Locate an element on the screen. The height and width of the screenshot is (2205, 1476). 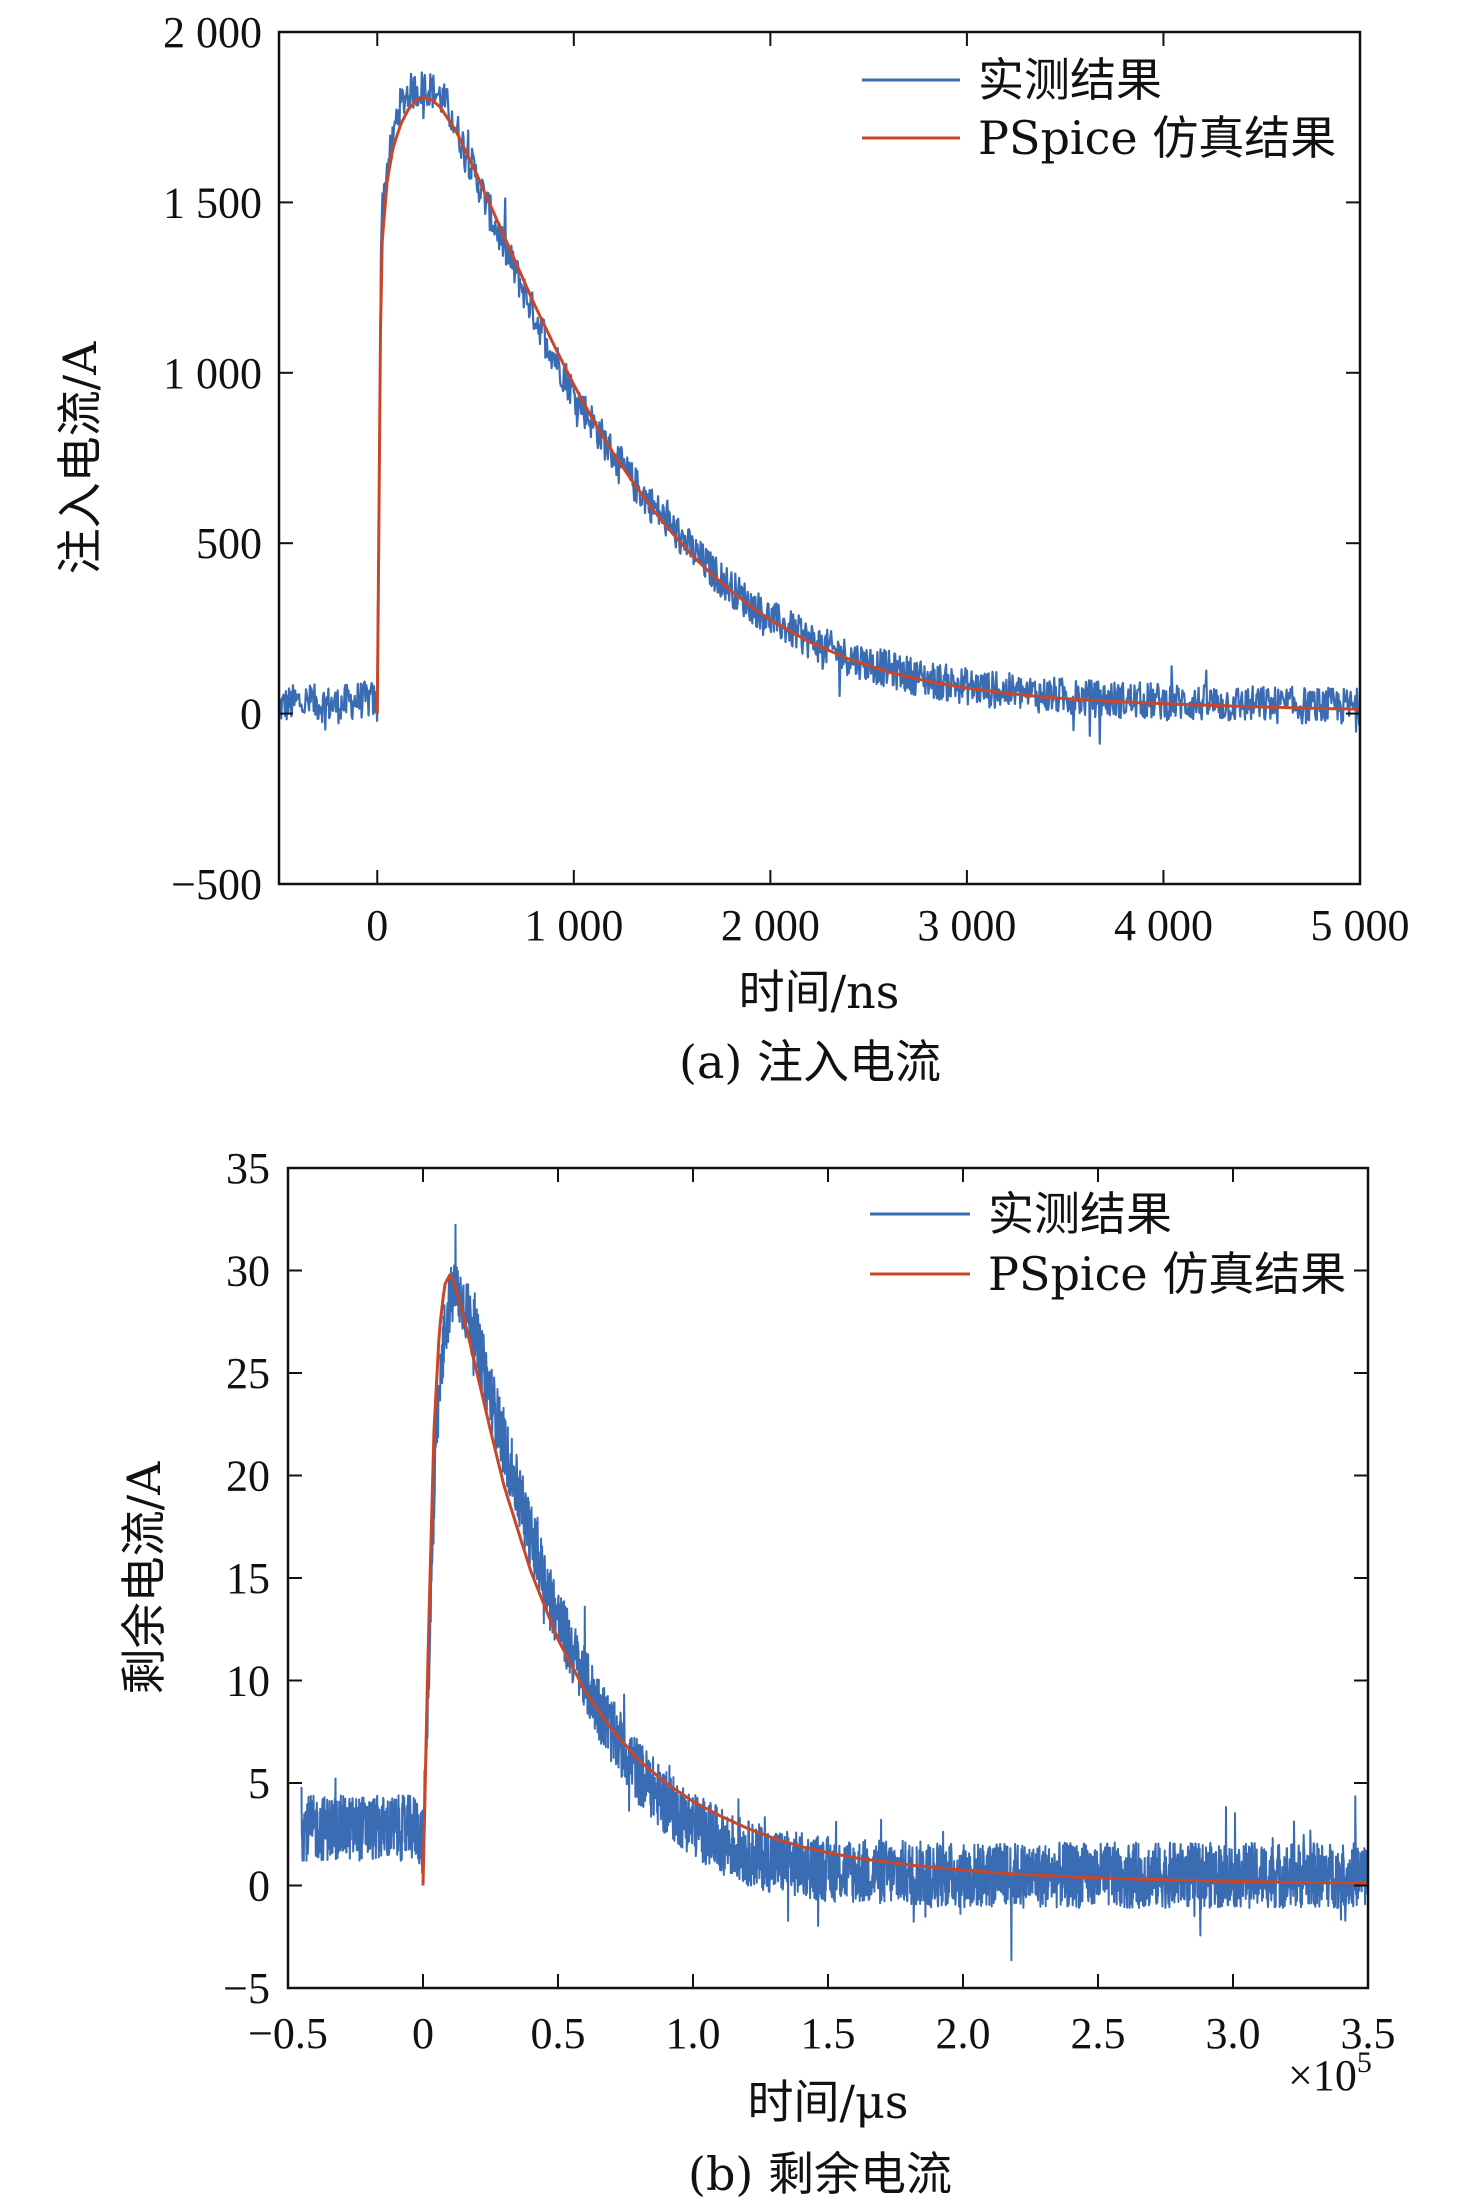
y-tick-label: 25 is located at coordinates (248, 1373).